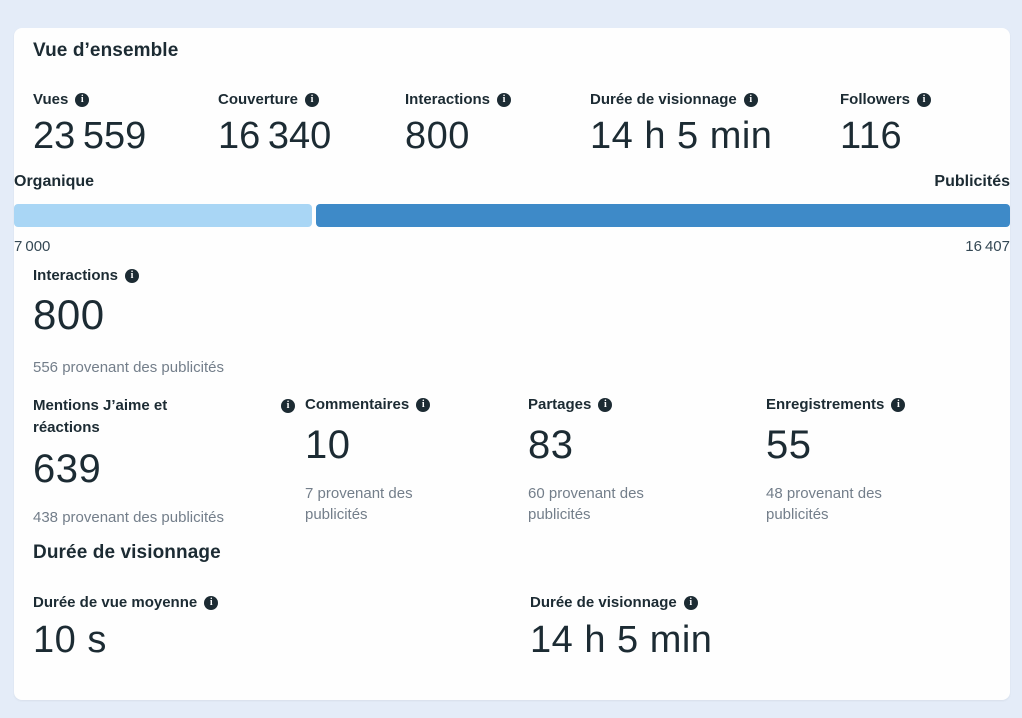 The image size is (1022, 718). I want to click on organic-ads-distribution: Organique Publicités 7 000 16 407, so click(512, 214).